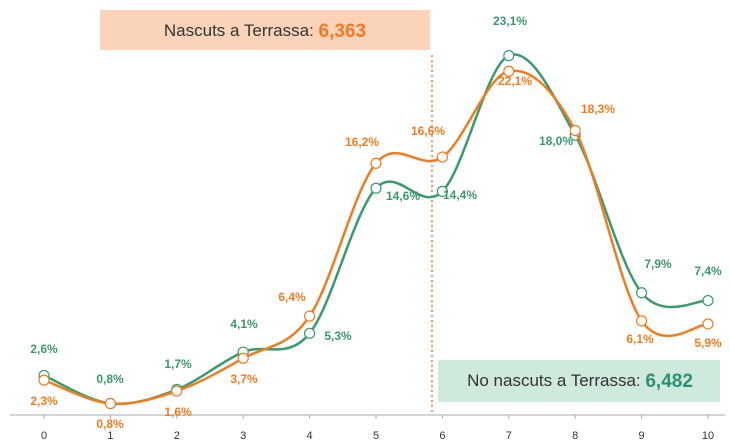  I want to click on data-label: 5,3%, so click(338, 336).